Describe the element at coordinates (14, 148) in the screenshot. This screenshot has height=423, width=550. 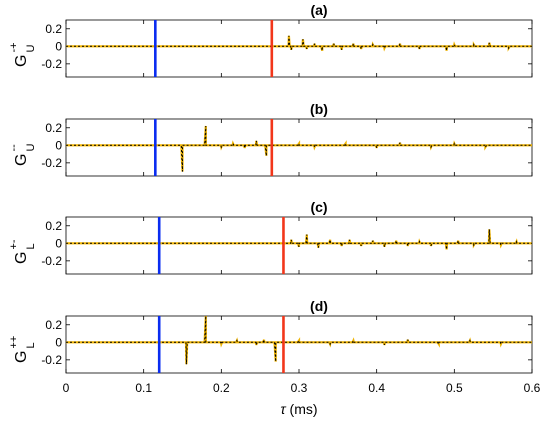
I see `y-axis-label-sup-1: --` at that location.